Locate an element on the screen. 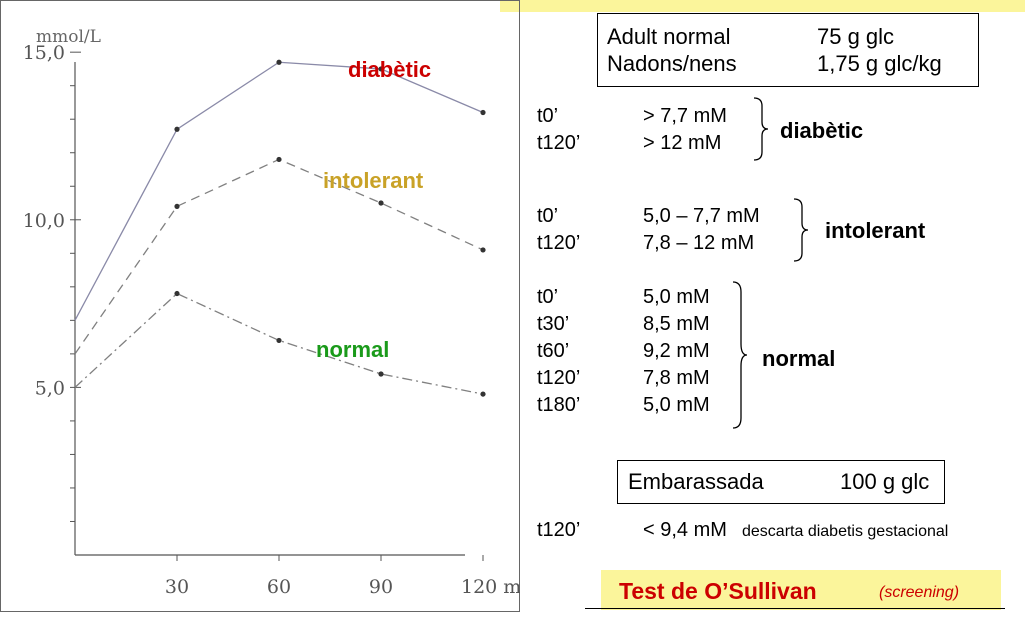  diab-time-1: t120’ is located at coordinates (559, 143).